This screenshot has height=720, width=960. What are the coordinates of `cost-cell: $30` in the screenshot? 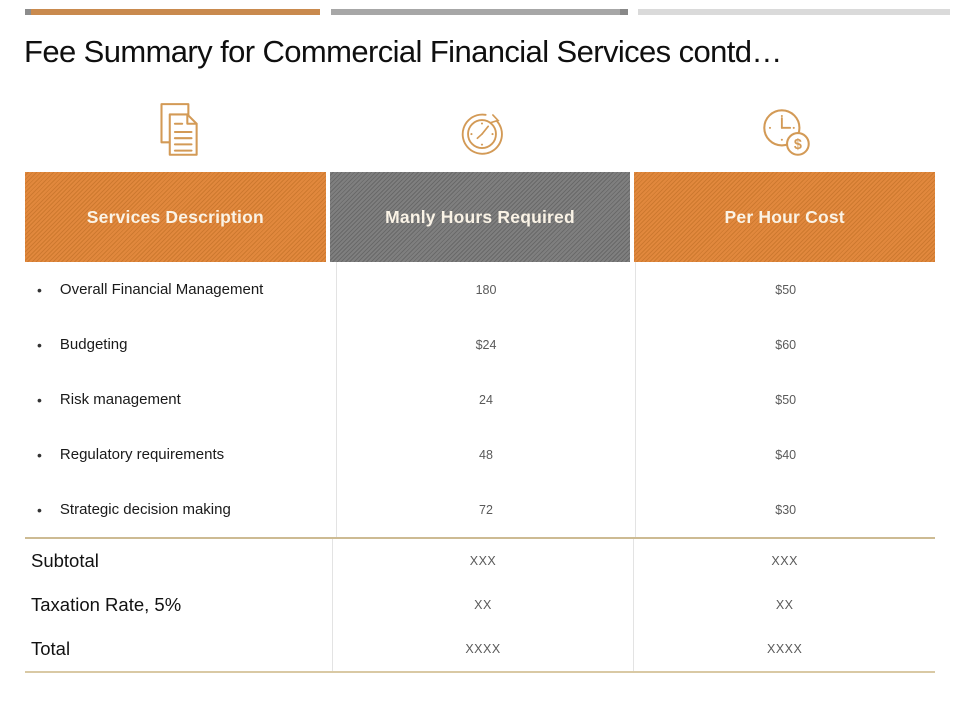 It's located at (785, 509).